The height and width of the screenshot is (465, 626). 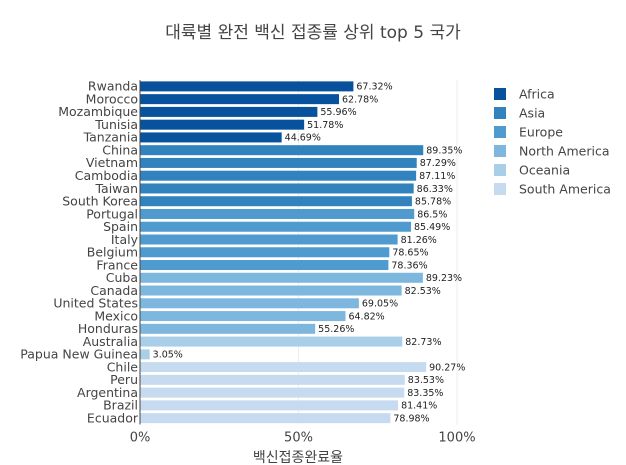 What do you see at coordinates (117, 264) in the screenshot?
I see `category-label: France` at bounding box center [117, 264].